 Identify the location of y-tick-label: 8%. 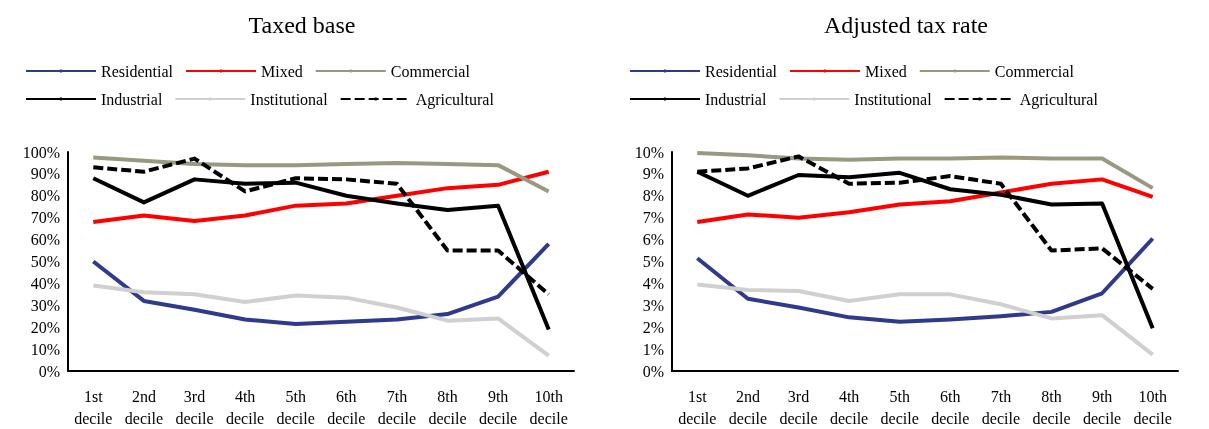
(653, 196).